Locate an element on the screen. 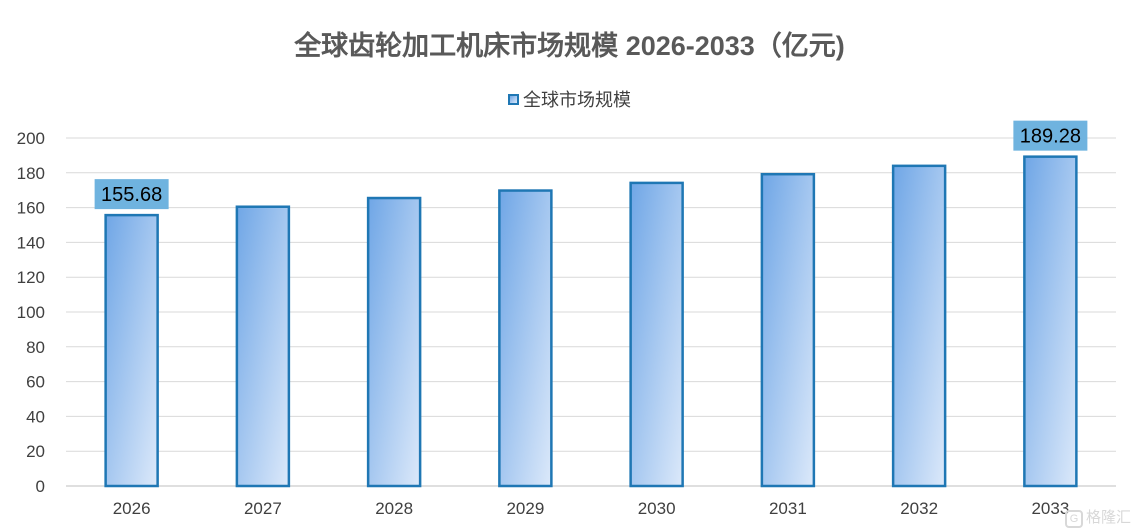 This screenshot has width=1139, height=532. y-tick-label: 0 is located at coordinates (40, 486).